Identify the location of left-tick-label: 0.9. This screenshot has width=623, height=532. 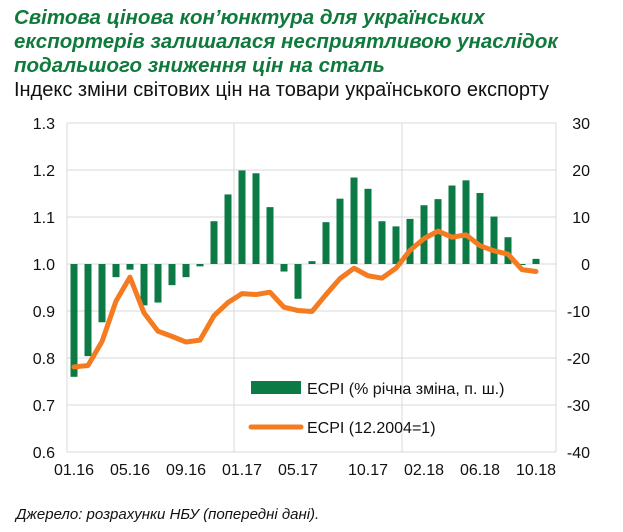
(44, 312).